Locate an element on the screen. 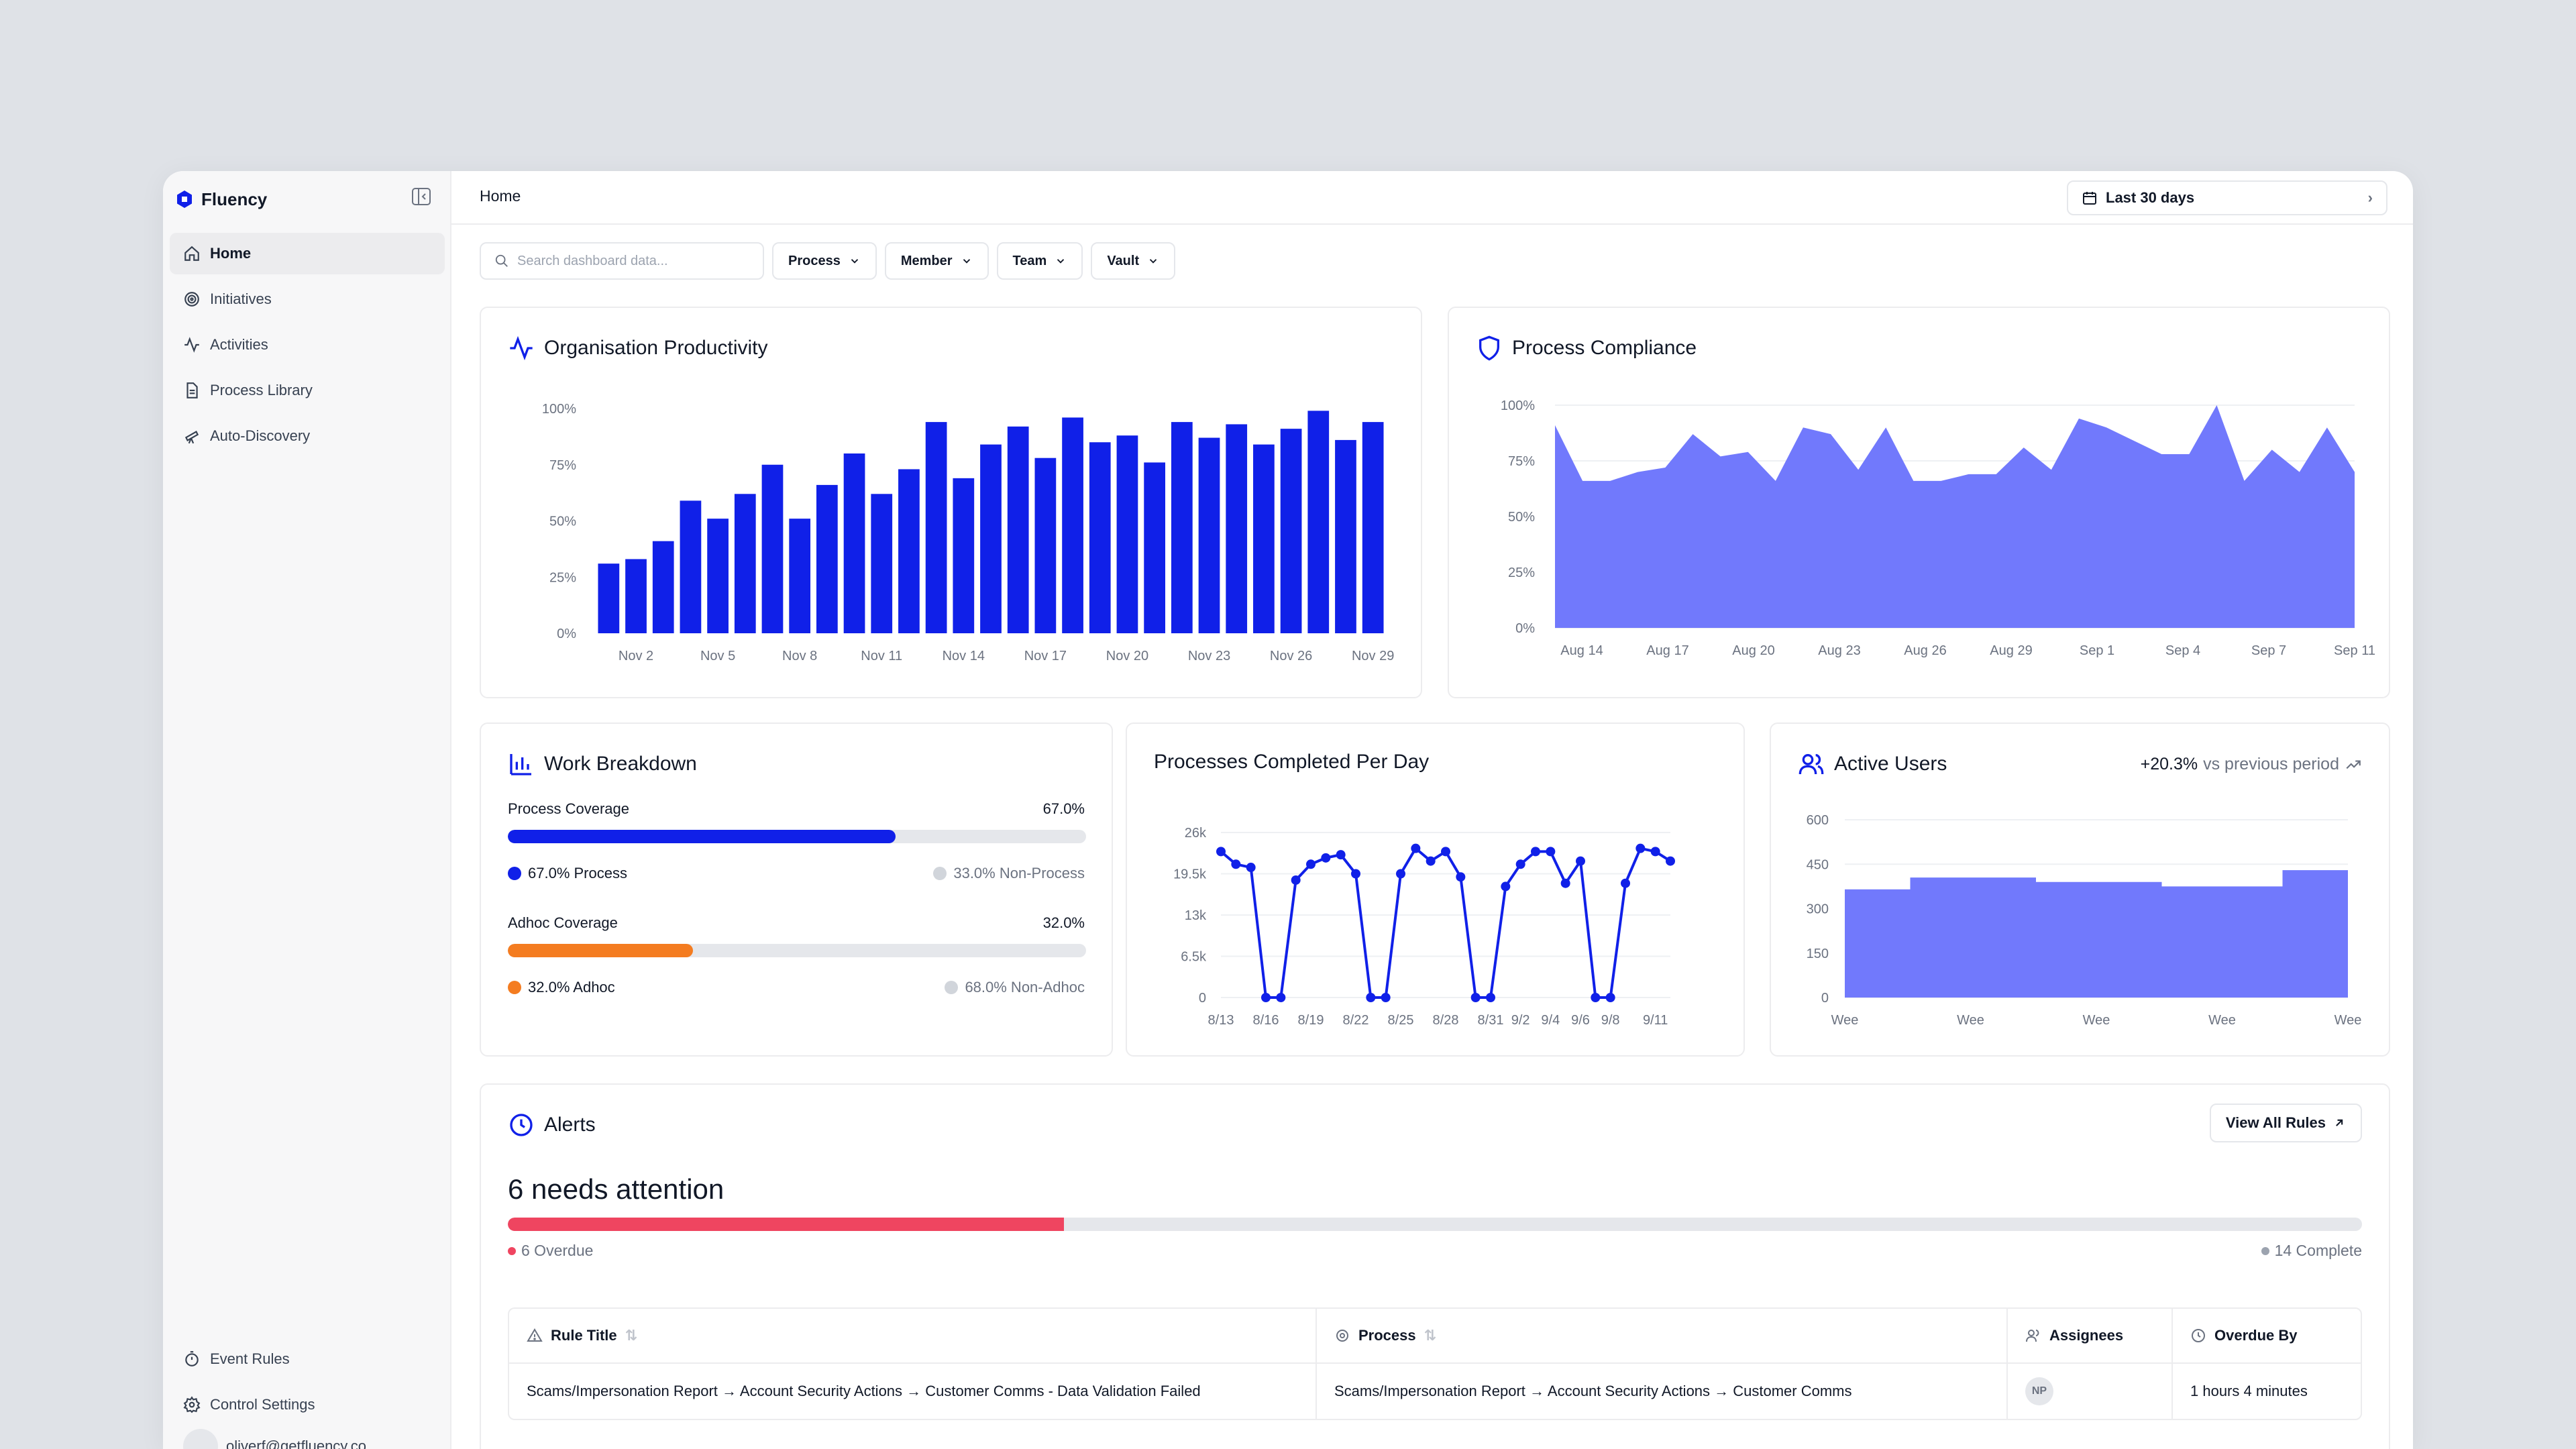 The height and width of the screenshot is (1449, 2576). process-coverage-fill is located at coordinates (702, 836).